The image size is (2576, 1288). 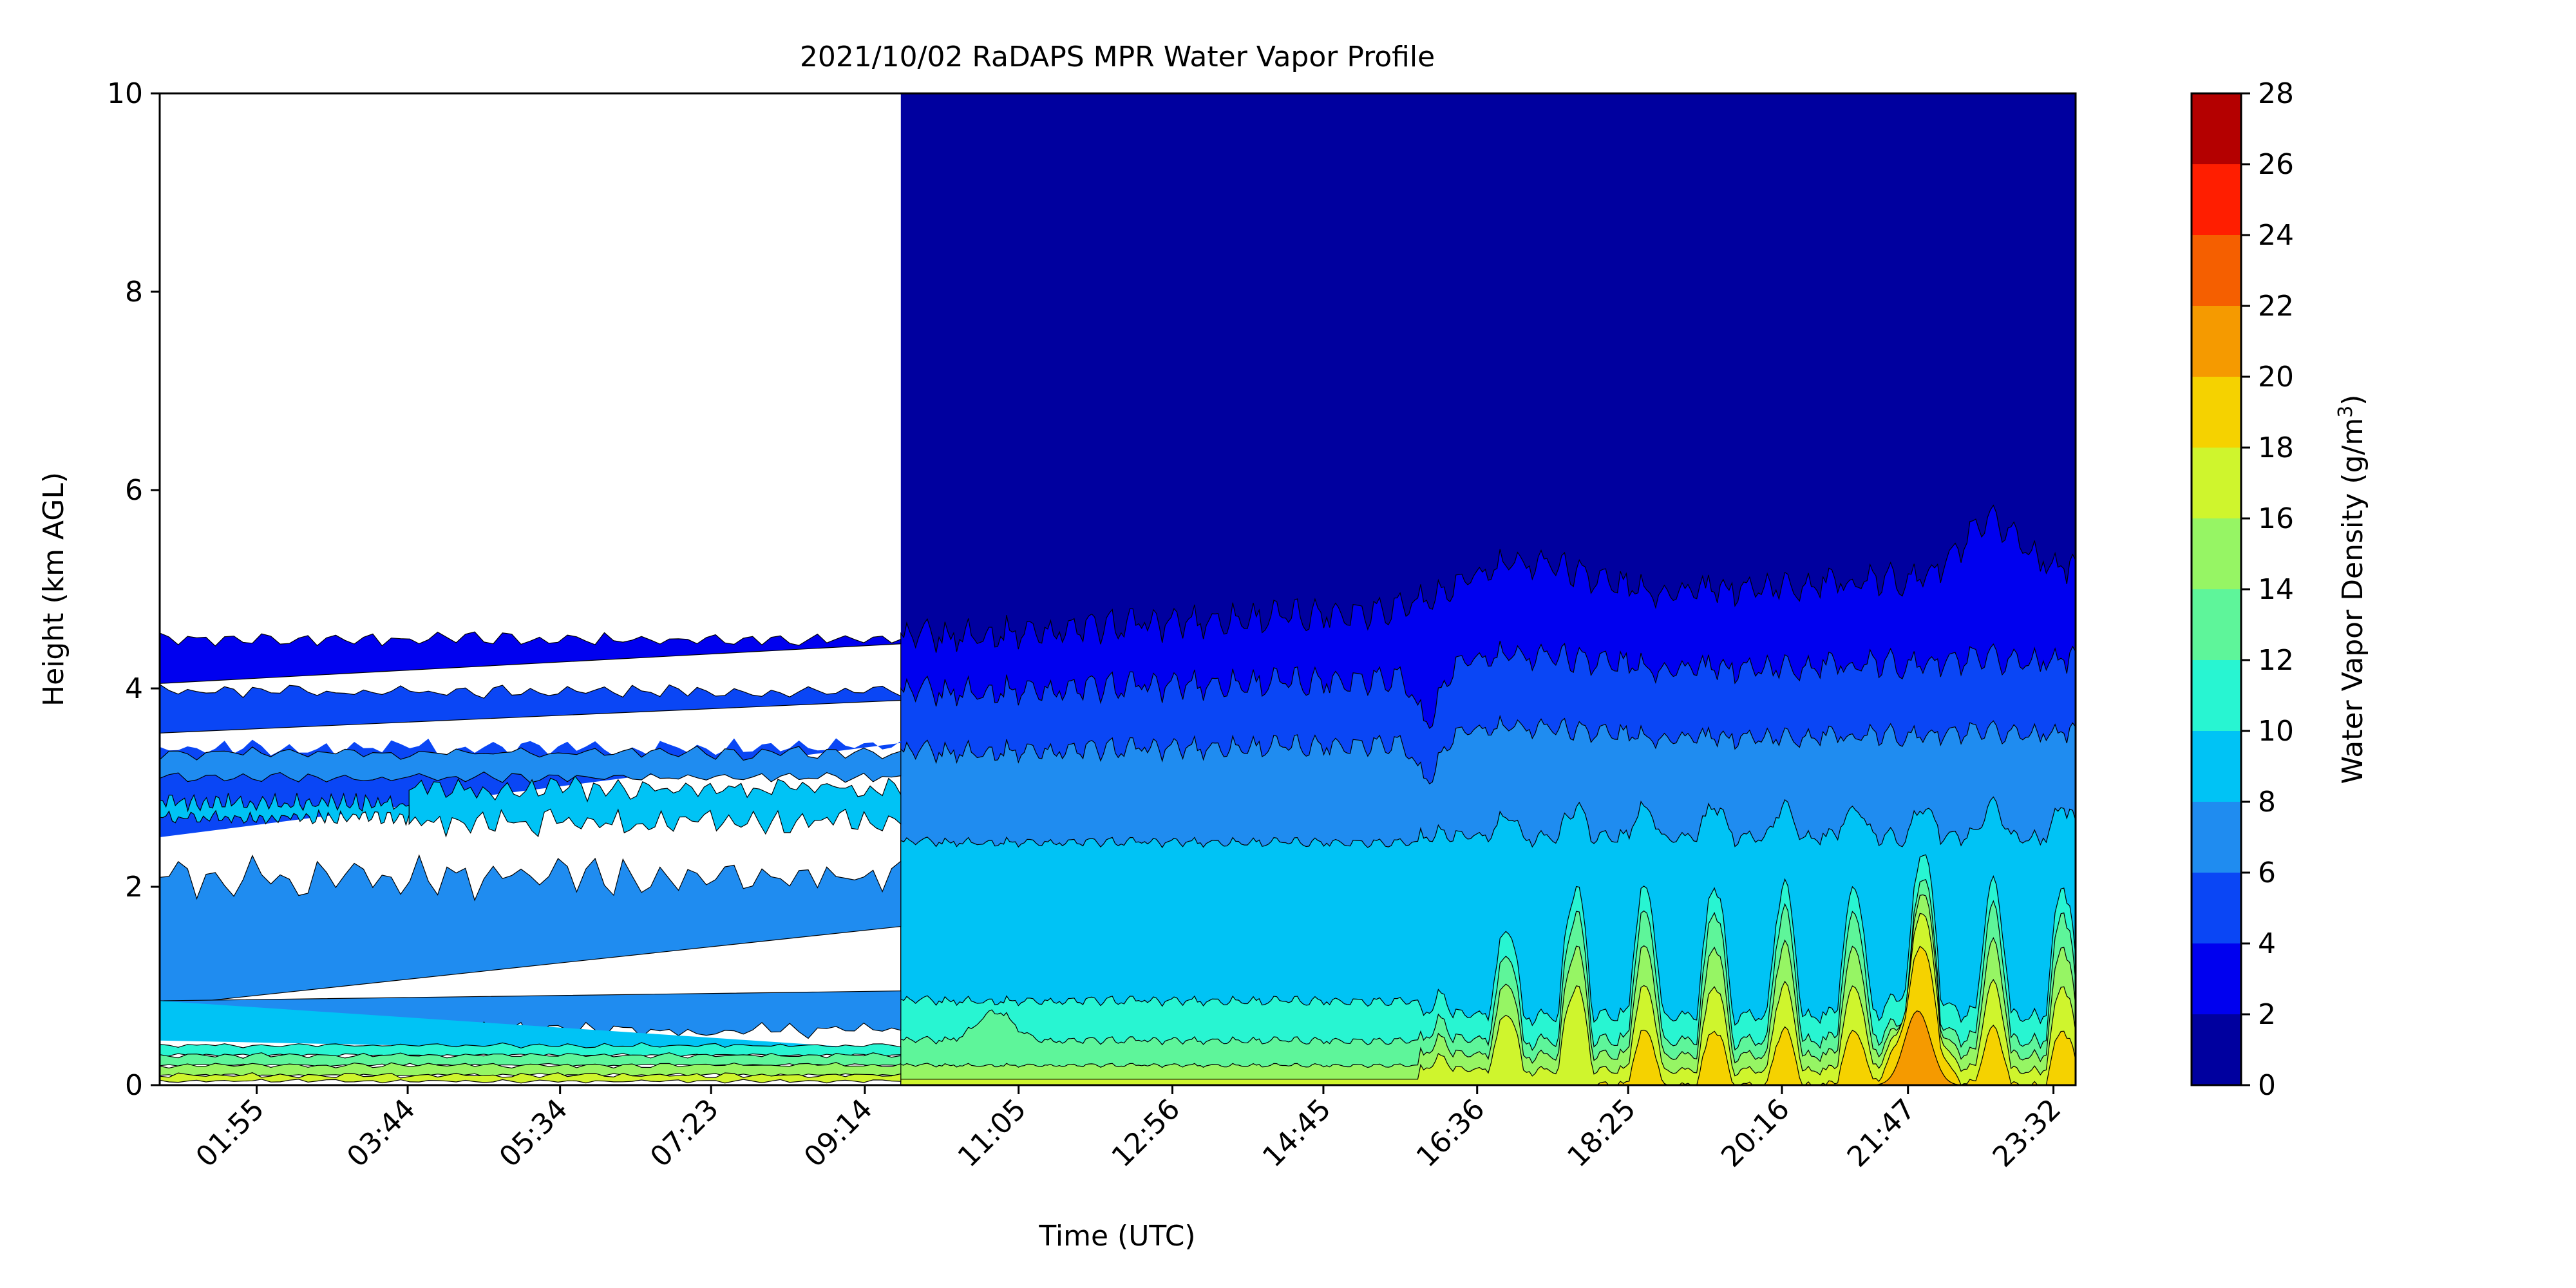 I want to click on colorbar-tick-label: 26, so click(x=2276, y=164).